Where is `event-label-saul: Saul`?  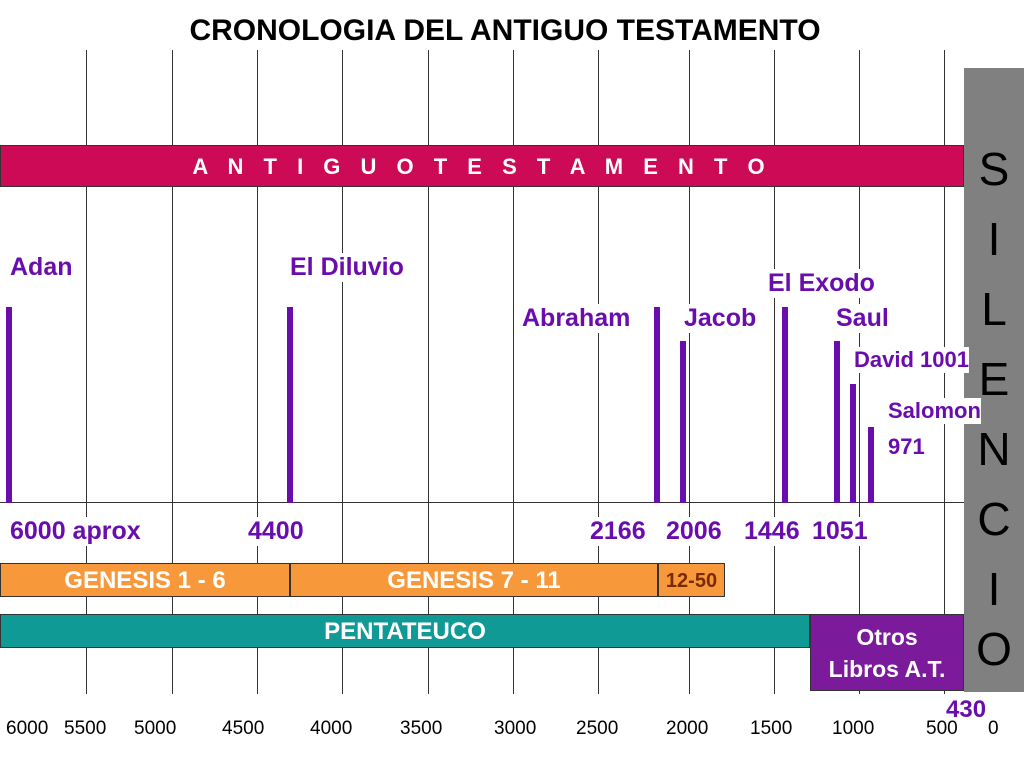 event-label-saul: Saul is located at coordinates (862, 318).